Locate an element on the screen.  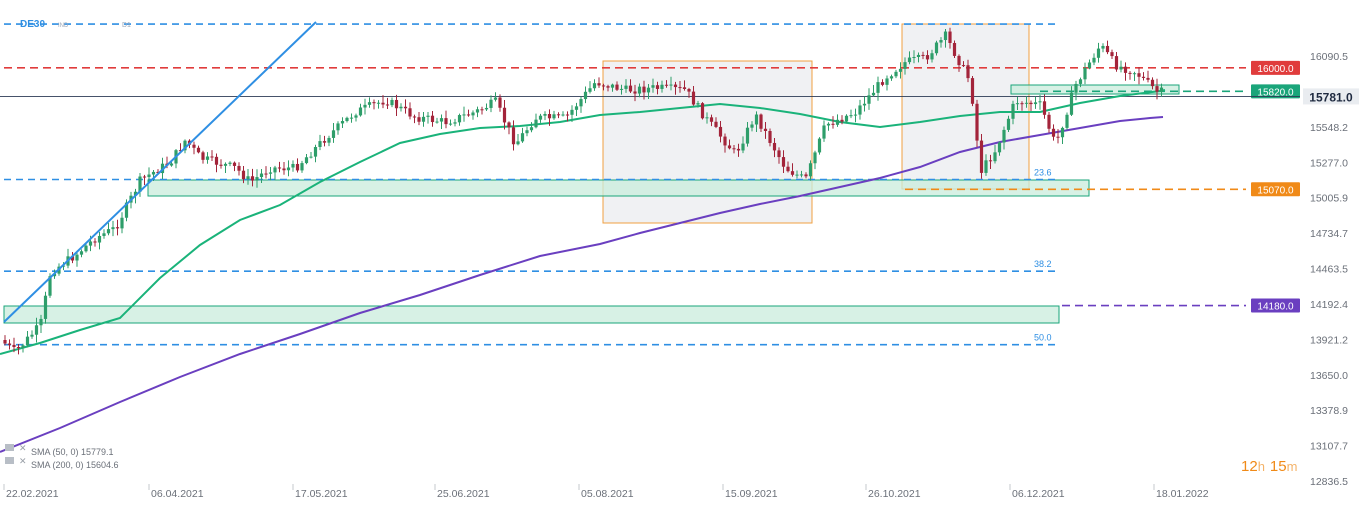
y-tick-label: 15277.0 is located at coordinates (1329, 163).